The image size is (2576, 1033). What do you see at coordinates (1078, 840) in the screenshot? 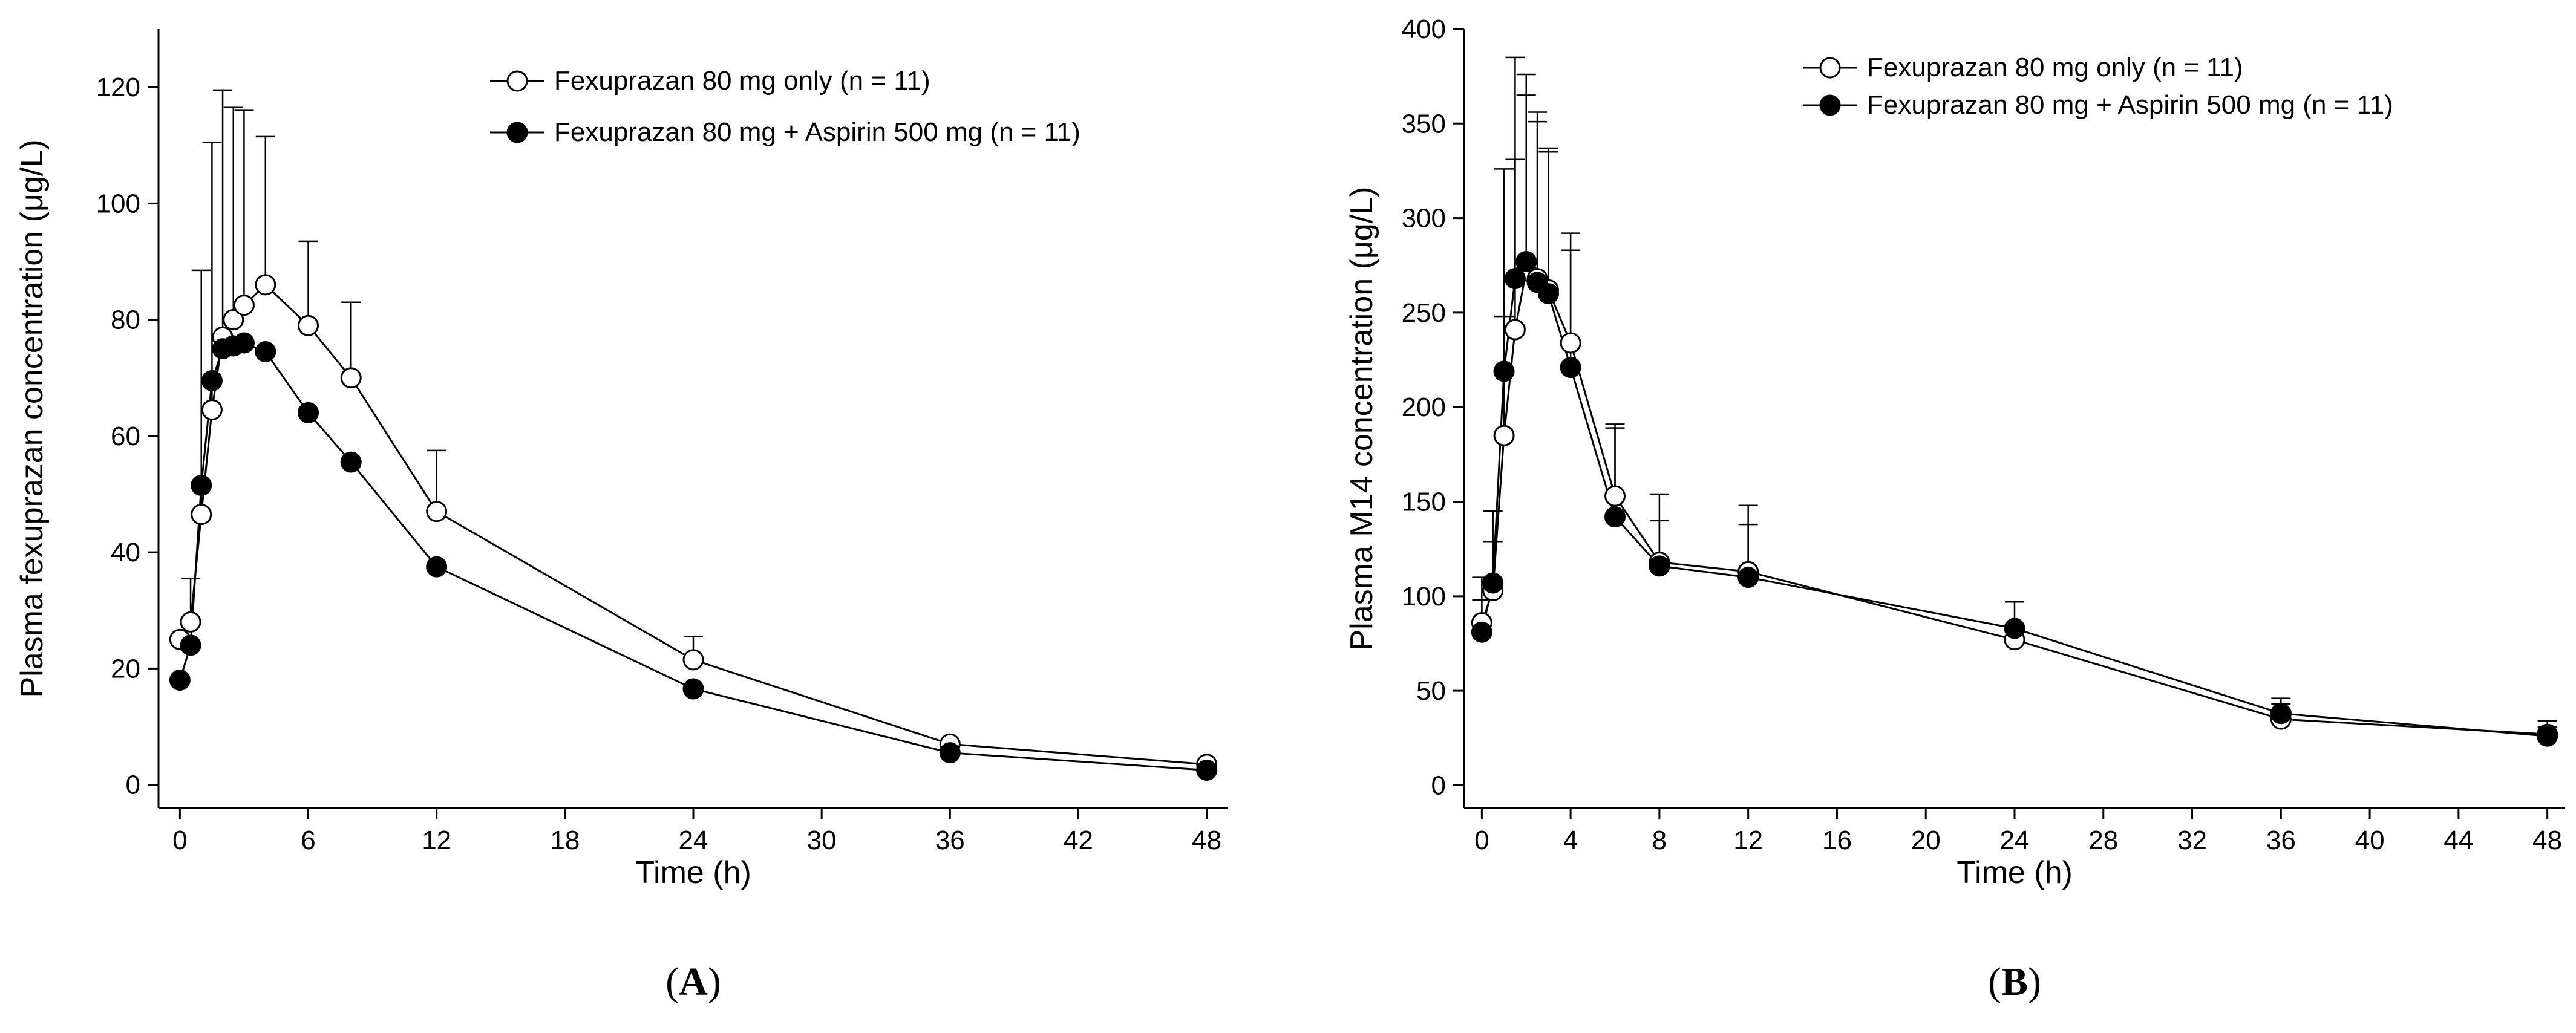
I see `x-tick-label: 42` at bounding box center [1078, 840].